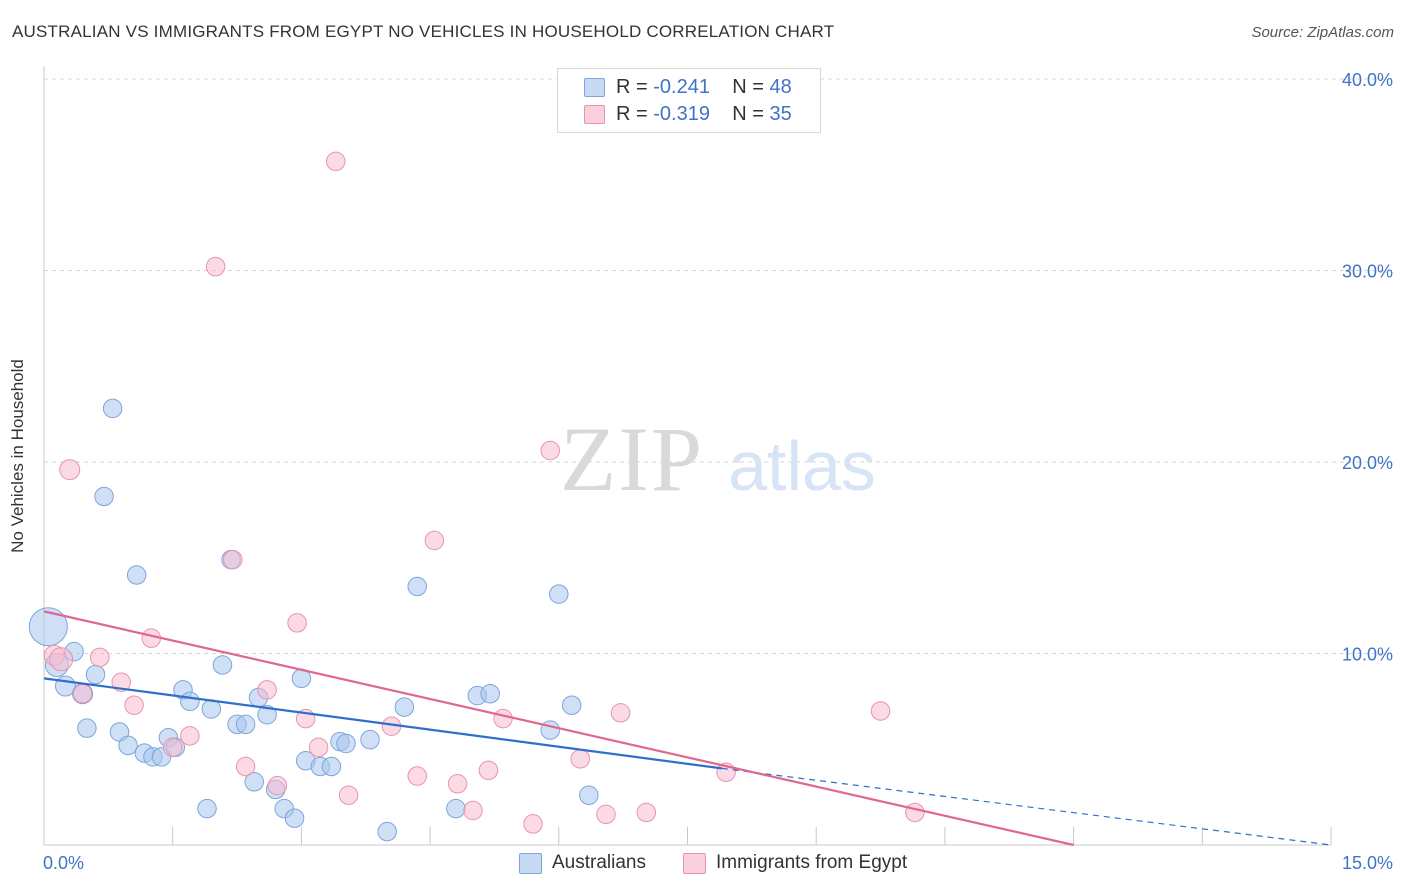  Describe the element at coordinates (689, 100) in the screenshot. I see `correlation-legend: R = -0.241 N = 48 R = -0.319 N = 35` at that location.